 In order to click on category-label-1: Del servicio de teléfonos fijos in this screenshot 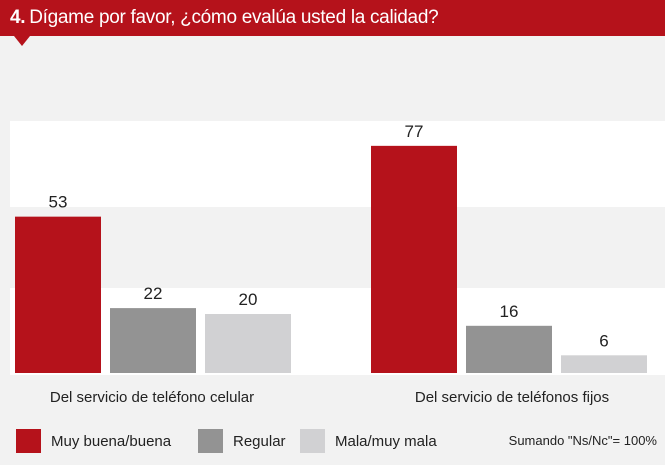, I will do `click(512, 397)`.